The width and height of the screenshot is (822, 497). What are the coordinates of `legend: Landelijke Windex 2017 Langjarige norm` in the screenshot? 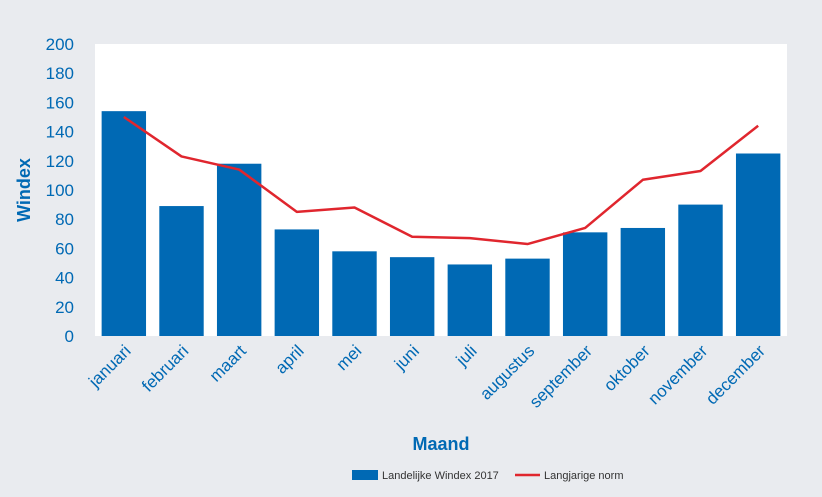 It's located at (488, 476).